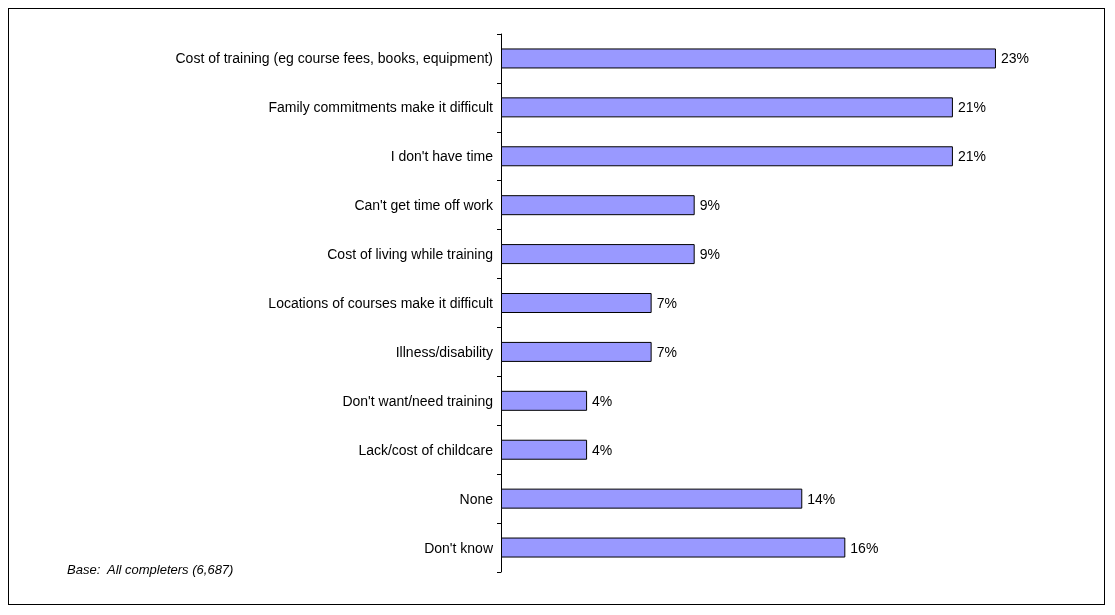 The image size is (1115, 615). Describe the element at coordinates (459, 547) in the screenshot. I see `y-tick-label: Don't know` at that location.